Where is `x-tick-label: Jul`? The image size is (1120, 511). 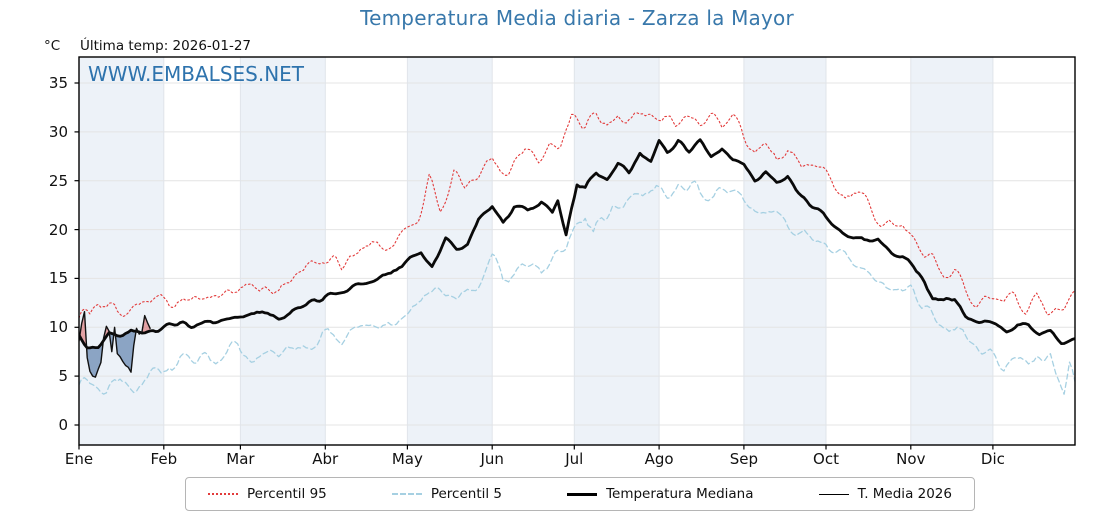 x-tick-label: Jul is located at coordinates (574, 459).